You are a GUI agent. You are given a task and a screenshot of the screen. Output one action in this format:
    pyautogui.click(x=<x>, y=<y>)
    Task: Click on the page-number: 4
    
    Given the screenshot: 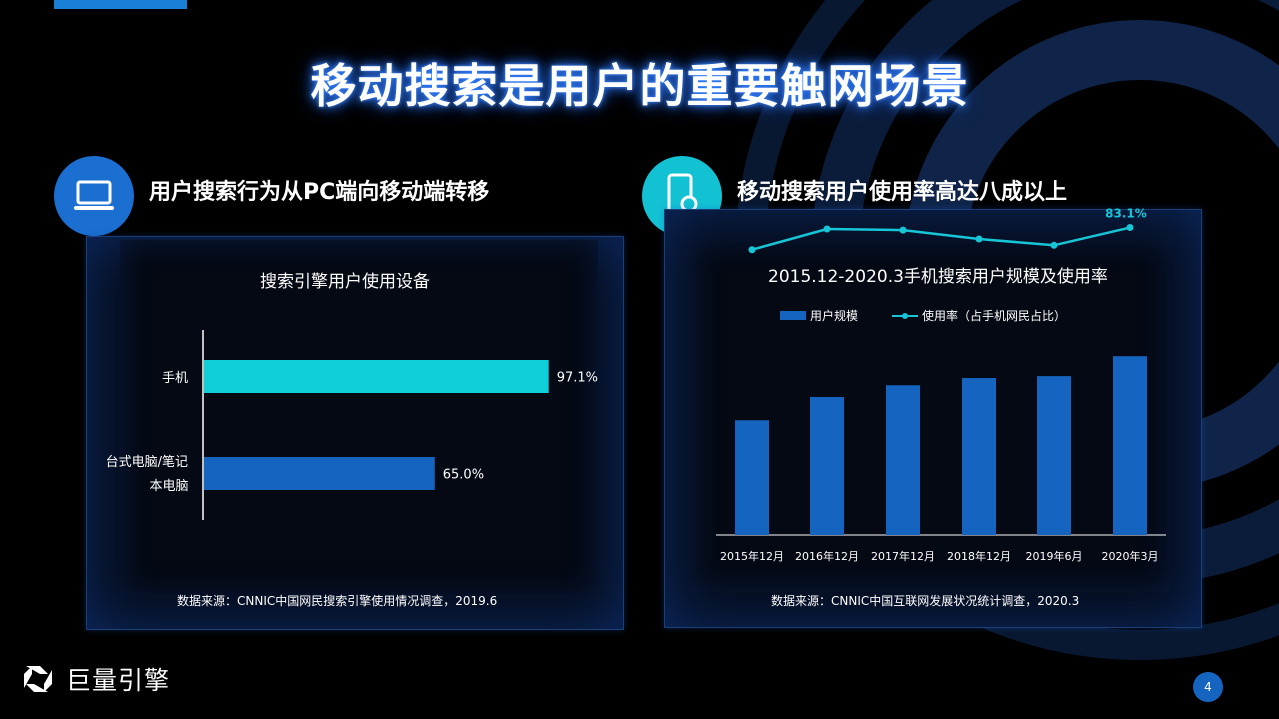 What is the action you would take?
    pyautogui.click(x=1208, y=687)
    